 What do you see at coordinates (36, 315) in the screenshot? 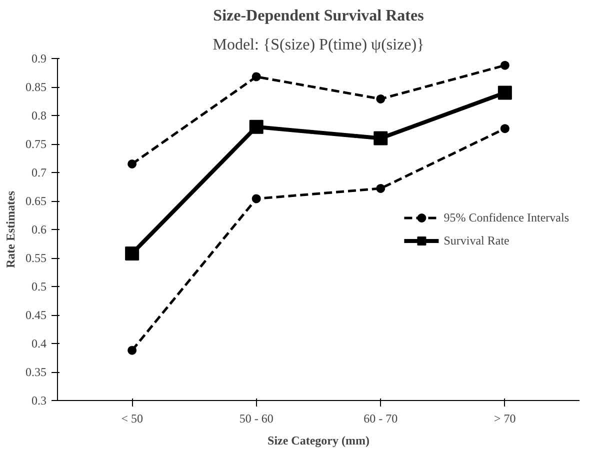
I see `y-tick-label: 0.45` at bounding box center [36, 315].